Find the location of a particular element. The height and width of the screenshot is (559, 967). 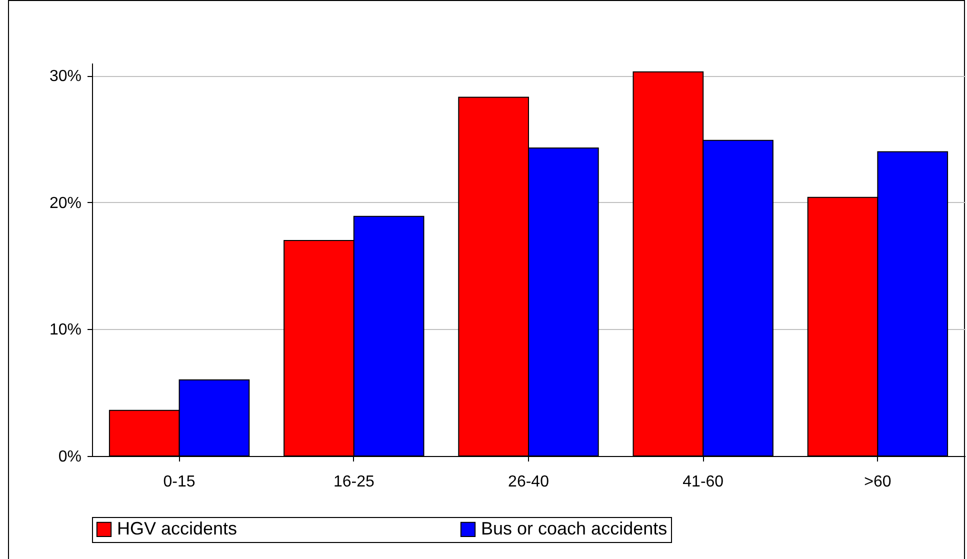

y-tick-label: 30% is located at coordinates (65, 77).